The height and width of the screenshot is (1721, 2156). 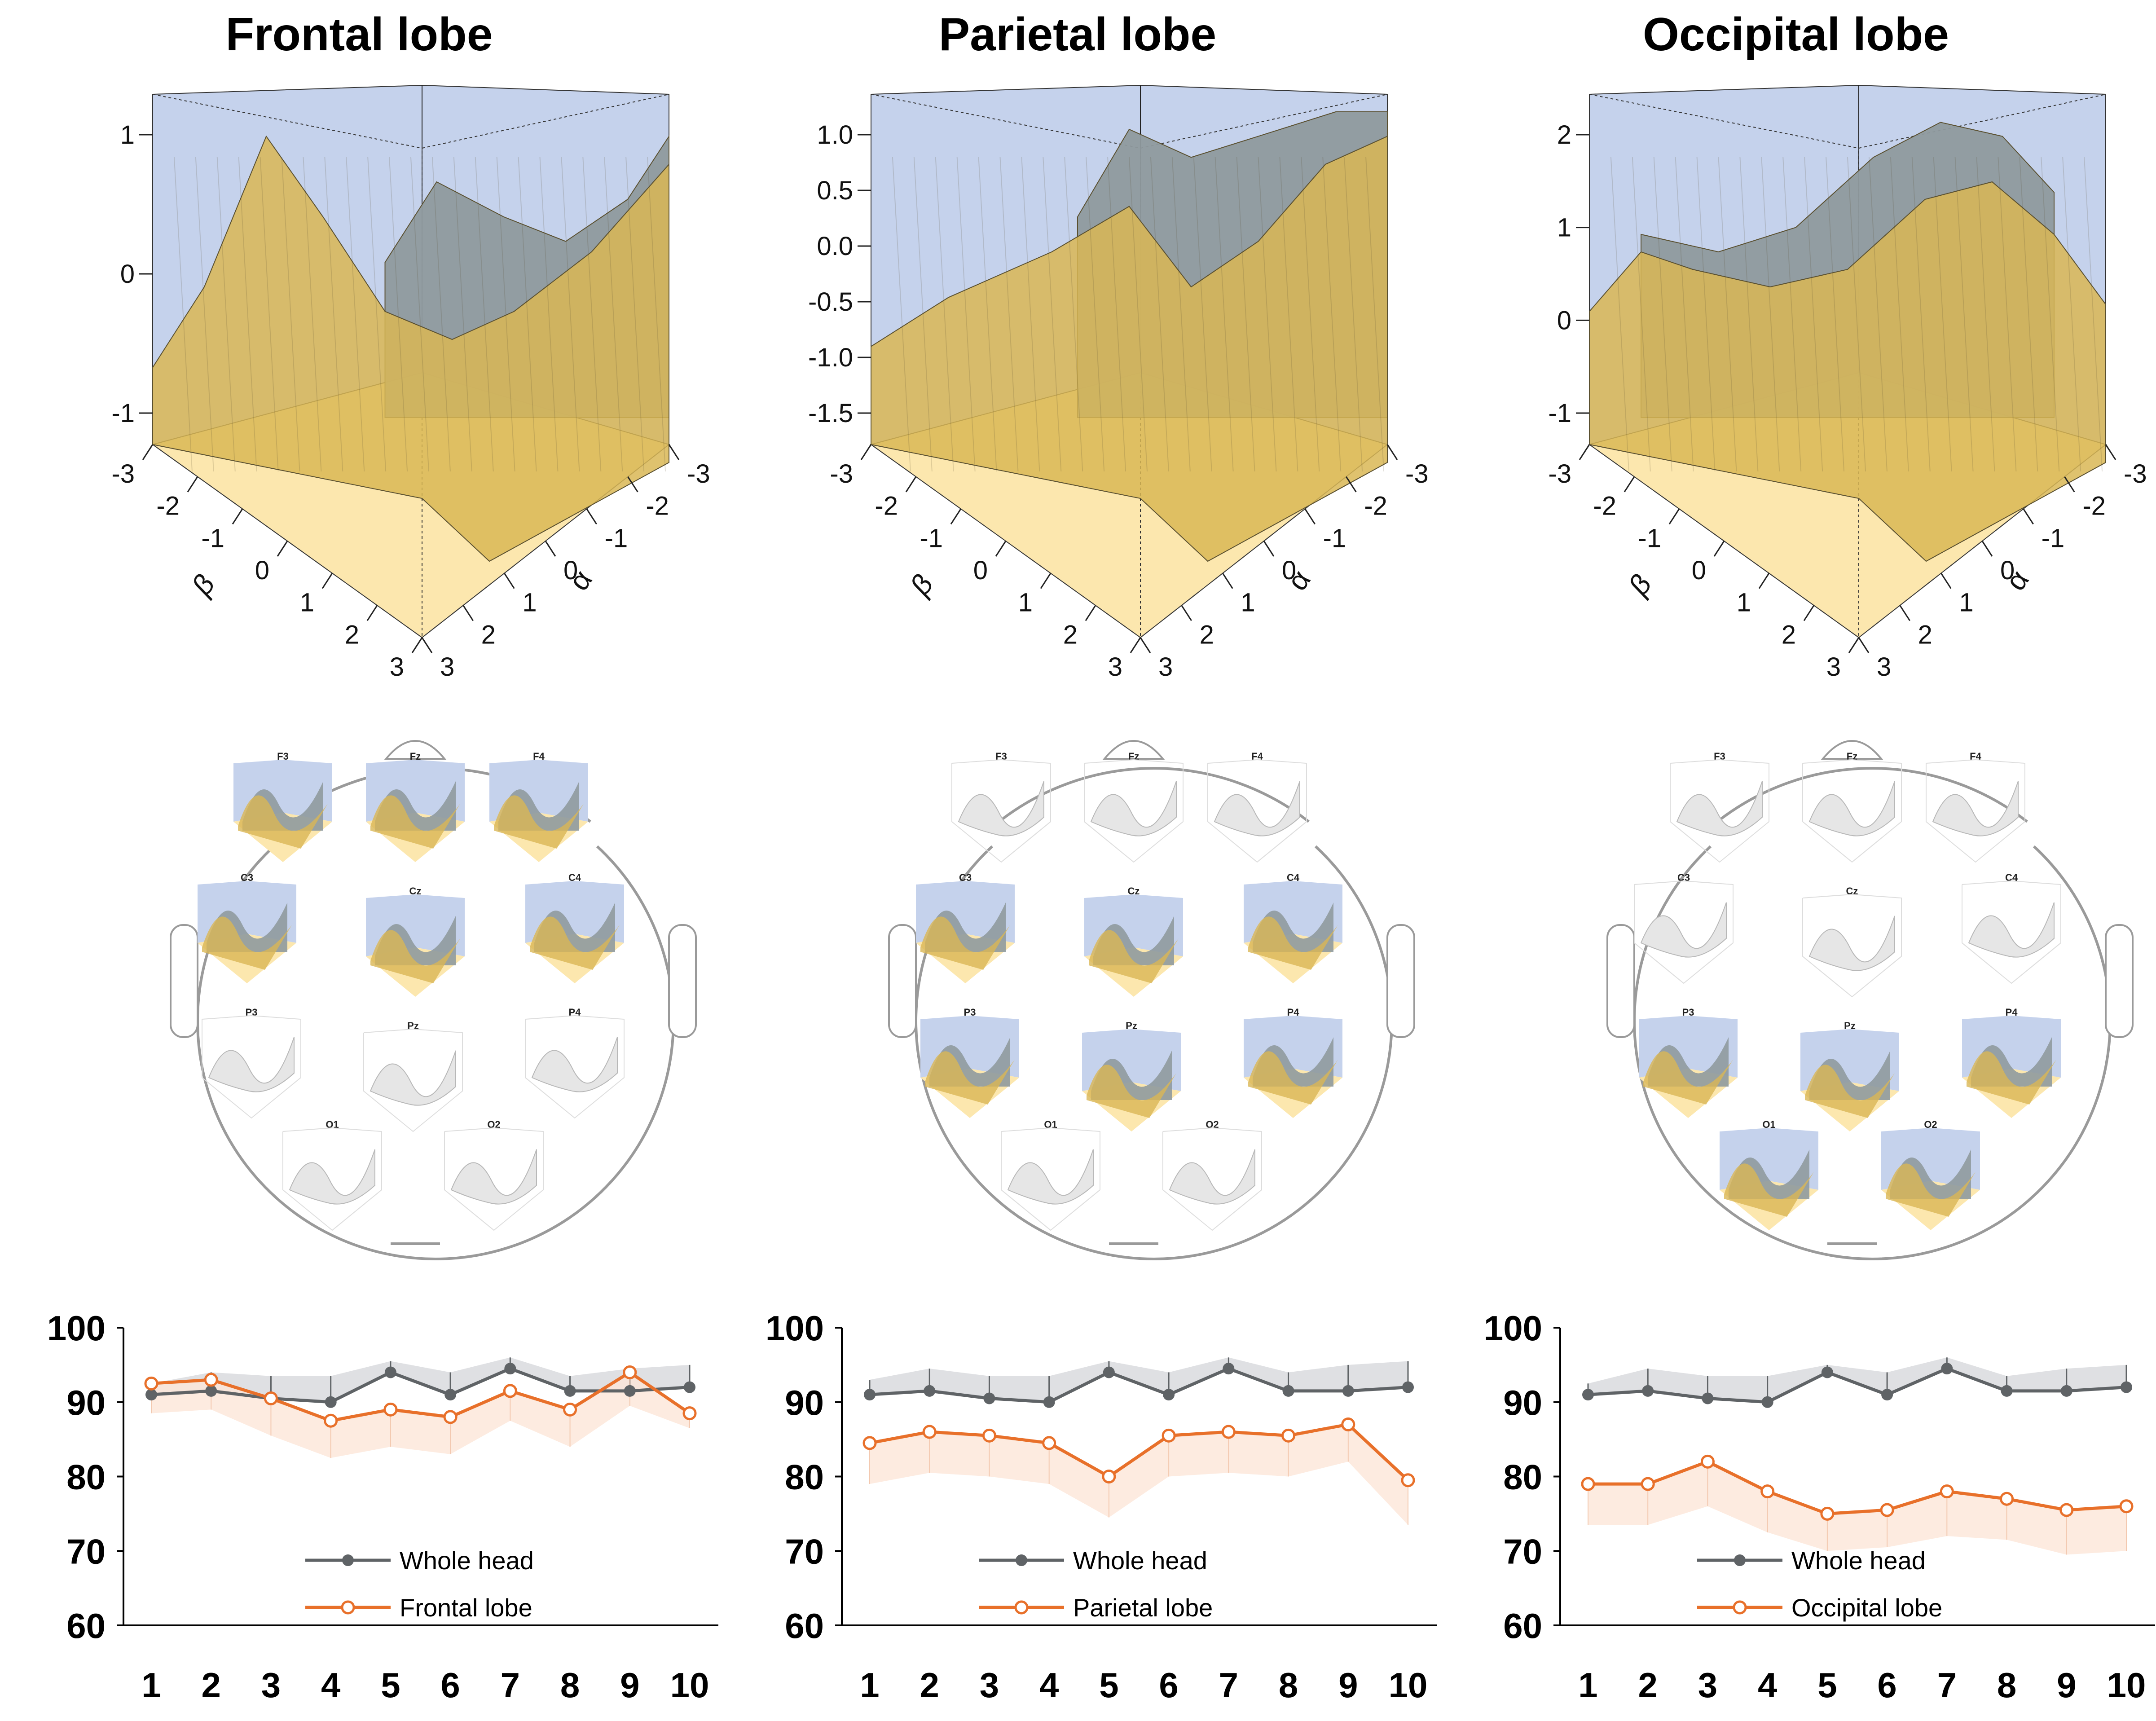 What do you see at coordinates (965, 927) in the screenshot?
I see `electrode-plot: C3` at bounding box center [965, 927].